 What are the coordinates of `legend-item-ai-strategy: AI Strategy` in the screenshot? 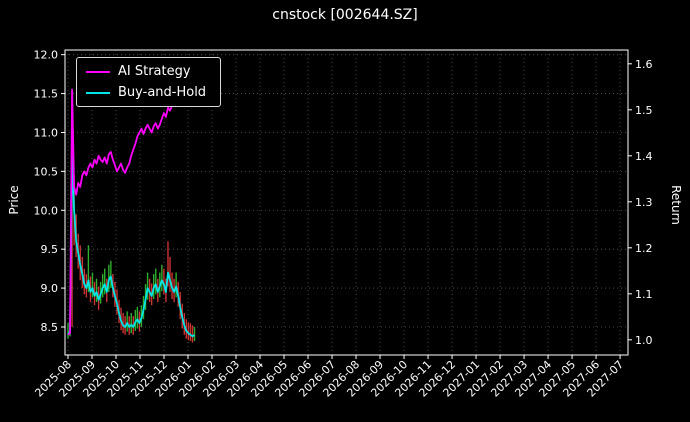 It's located at (146, 71).